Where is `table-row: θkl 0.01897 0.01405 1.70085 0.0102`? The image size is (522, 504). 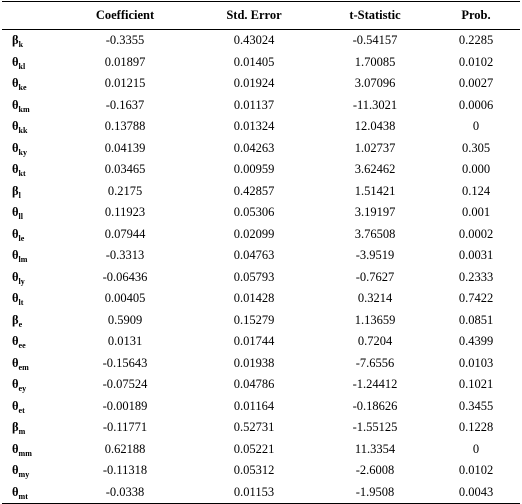
table-row: θkl 0.01897 0.01405 1.70085 0.0102 is located at coordinates (261, 63).